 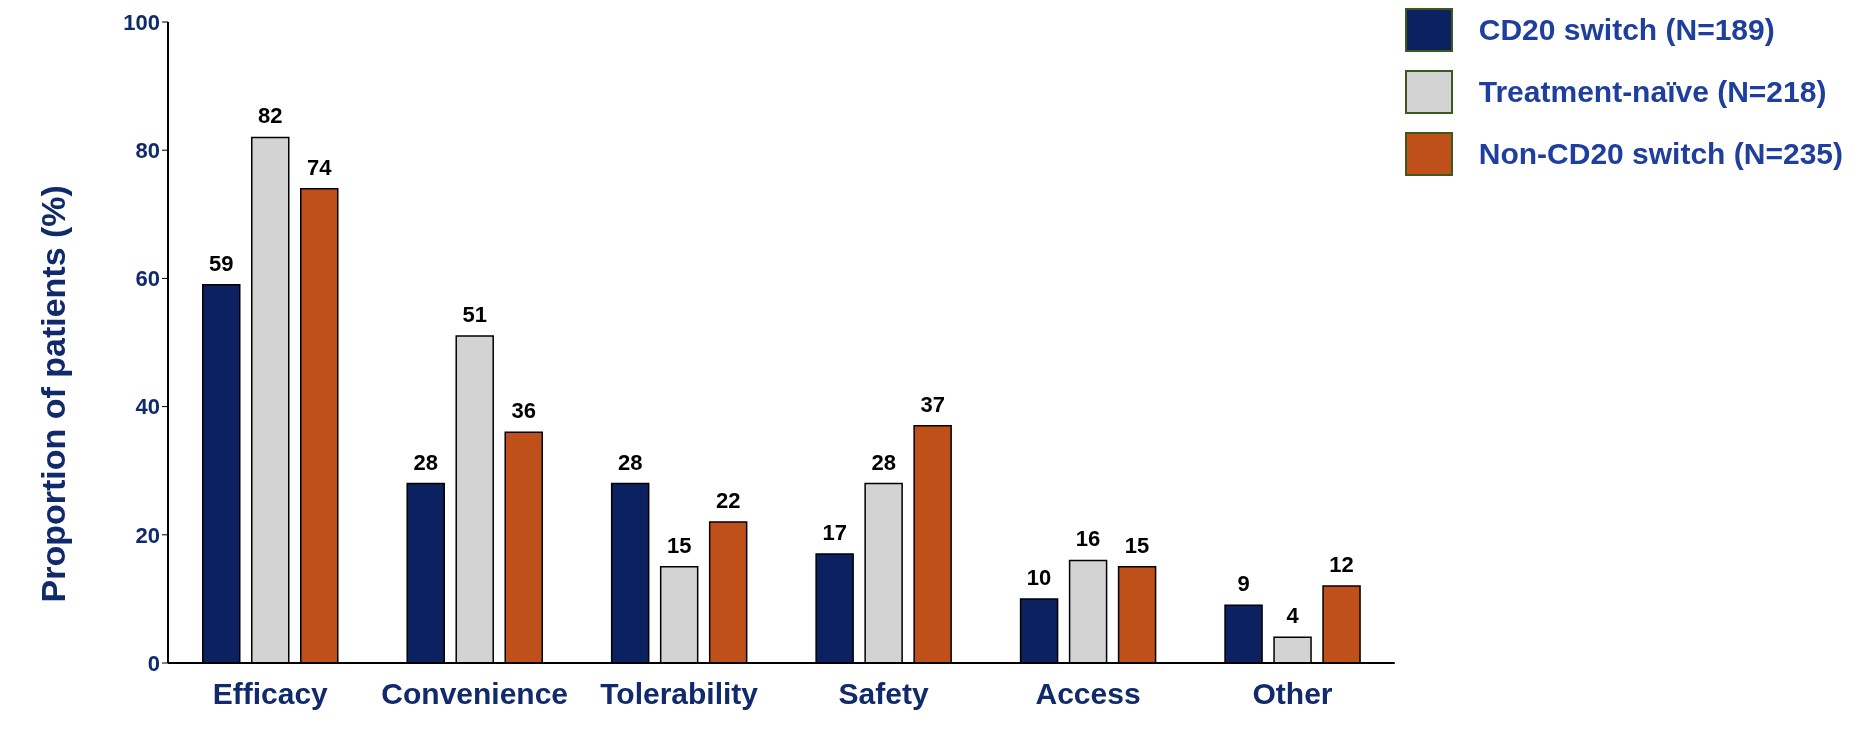 What do you see at coordinates (153, 663) in the screenshot?
I see `y-tick-label: 0` at bounding box center [153, 663].